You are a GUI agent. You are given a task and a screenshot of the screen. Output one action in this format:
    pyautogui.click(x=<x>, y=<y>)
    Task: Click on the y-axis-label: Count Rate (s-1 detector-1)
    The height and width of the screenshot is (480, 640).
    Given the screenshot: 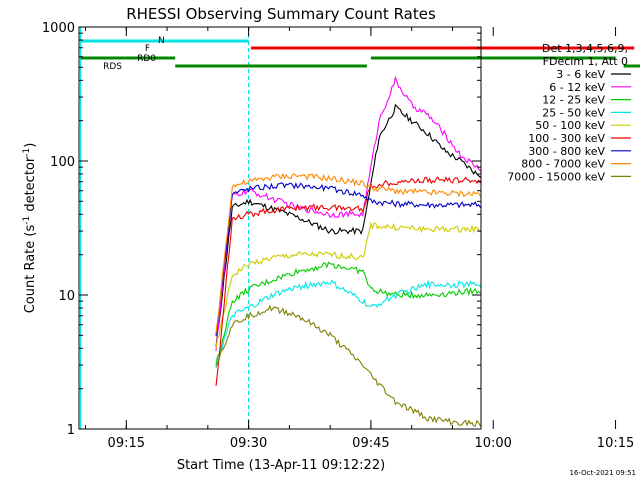 What is the action you would take?
    pyautogui.click(x=30, y=228)
    